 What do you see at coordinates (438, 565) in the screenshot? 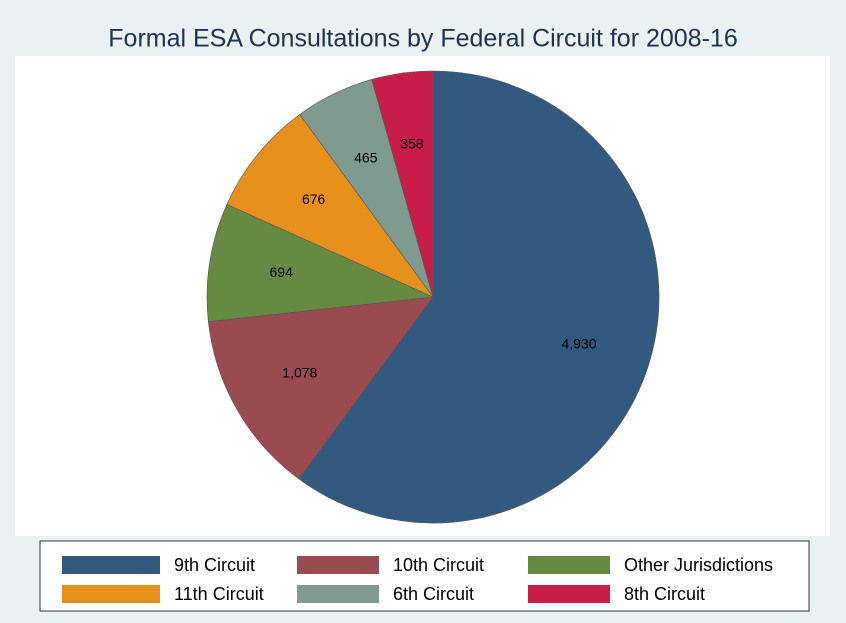
I see `legend-label: 10th Circuit` at bounding box center [438, 565].